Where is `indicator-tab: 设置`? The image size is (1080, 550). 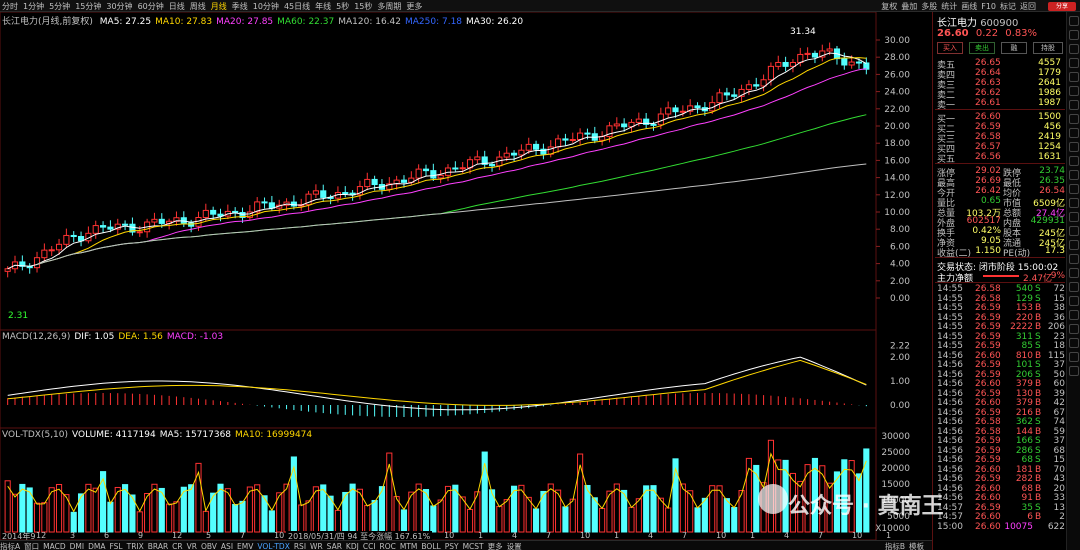
indicator-tab: 设置 is located at coordinates (514, 546).